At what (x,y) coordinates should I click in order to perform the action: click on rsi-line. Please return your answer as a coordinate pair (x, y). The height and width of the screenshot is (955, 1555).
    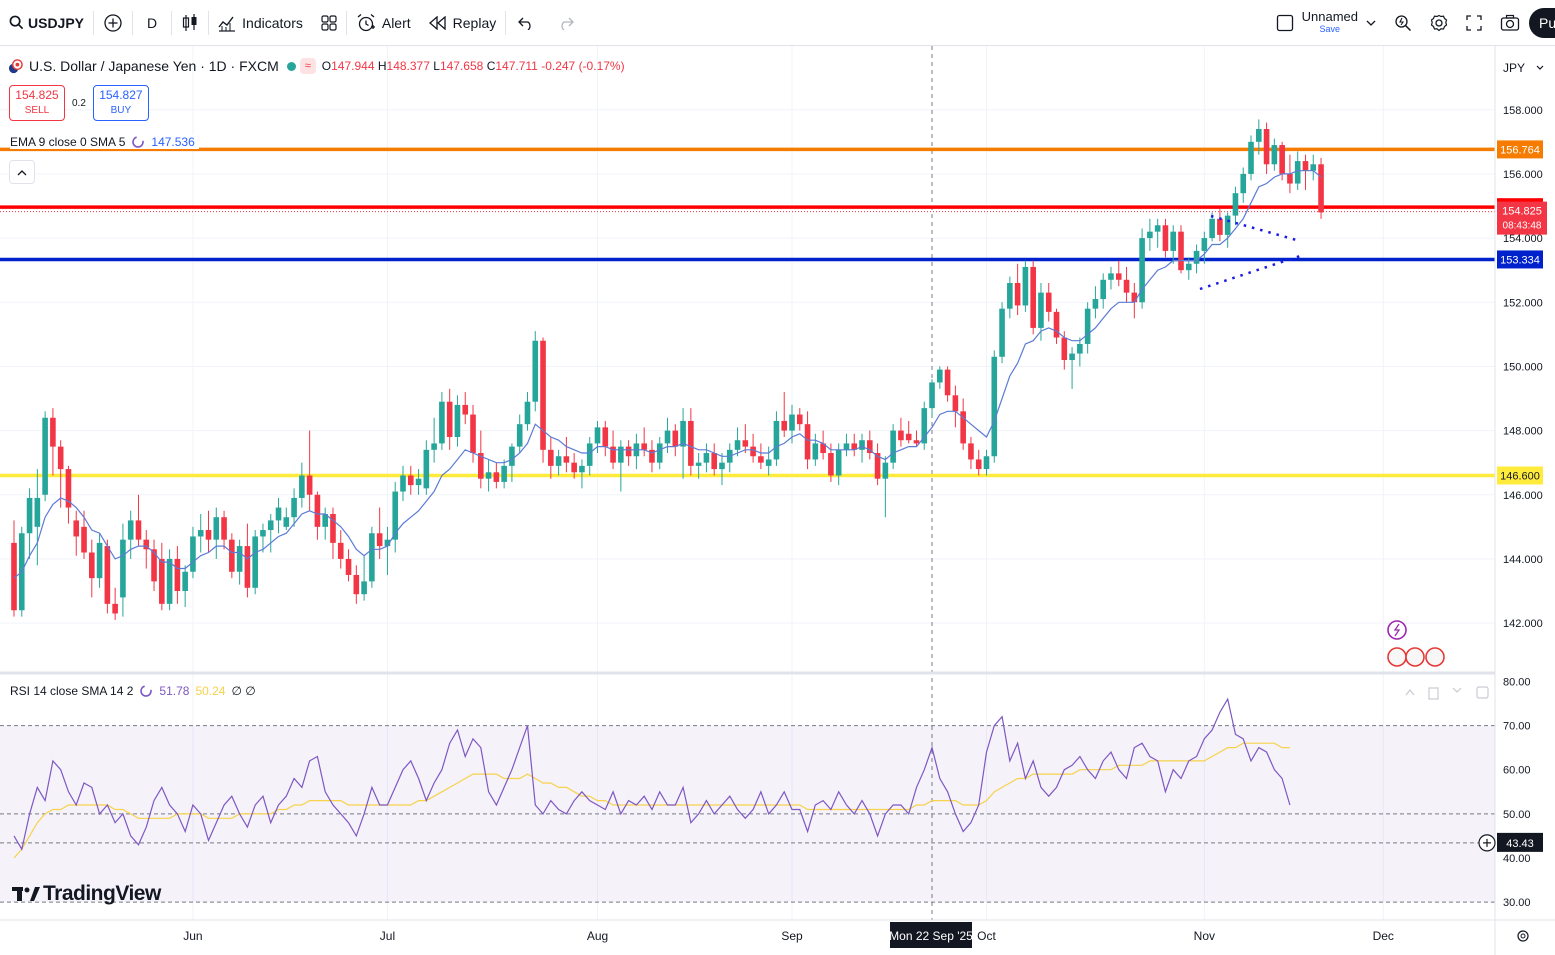
    Looking at the image, I should click on (652, 774).